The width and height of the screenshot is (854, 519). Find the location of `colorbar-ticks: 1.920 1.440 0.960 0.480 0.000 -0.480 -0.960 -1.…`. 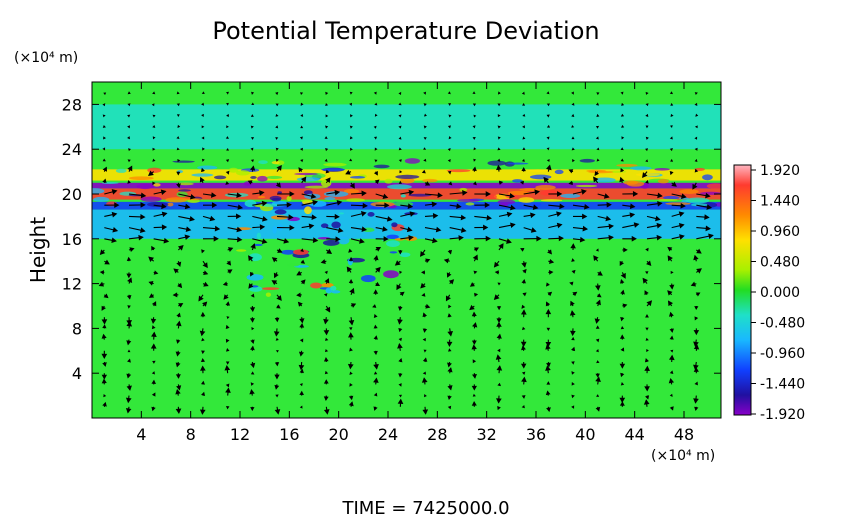

colorbar-ticks: 1.920 1.440 0.960 0.480 0.000 -0.480 -0.960 -1.… is located at coordinates (778, 293).